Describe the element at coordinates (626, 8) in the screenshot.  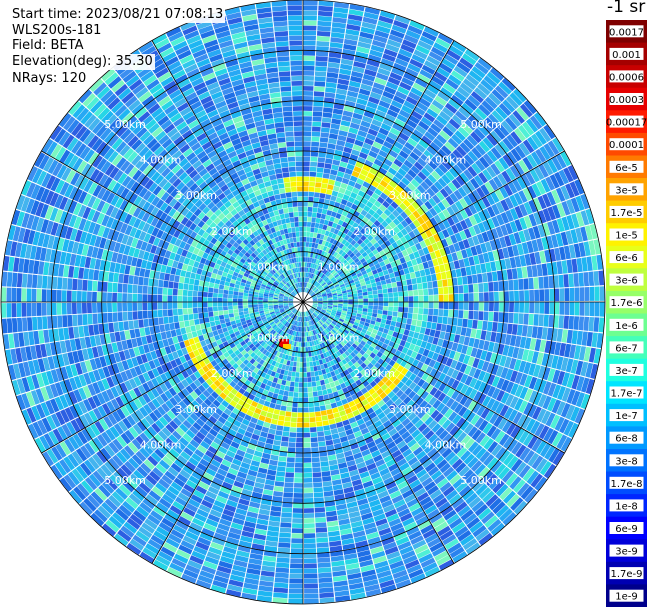
I see `colorbar-unit: -1 sr` at that location.